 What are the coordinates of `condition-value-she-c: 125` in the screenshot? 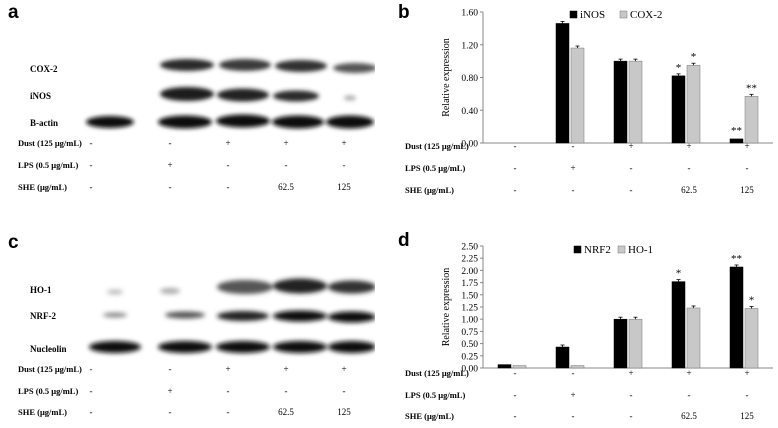 It's located at (344, 412).